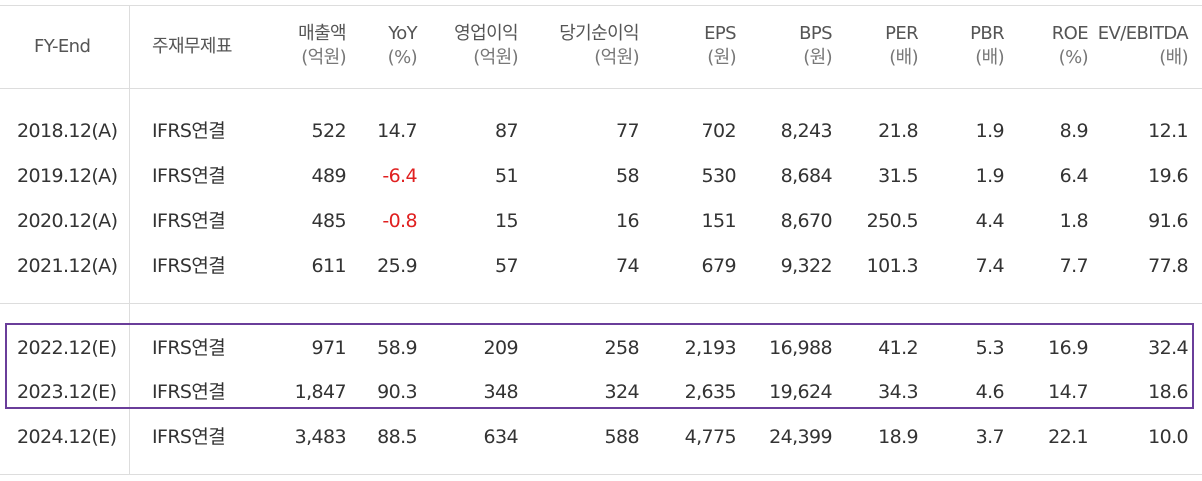  What do you see at coordinates (67, 266) in the screenshot?
I see `cell-fy-end: 2021.12(A)` at bounding box center [67, 266].